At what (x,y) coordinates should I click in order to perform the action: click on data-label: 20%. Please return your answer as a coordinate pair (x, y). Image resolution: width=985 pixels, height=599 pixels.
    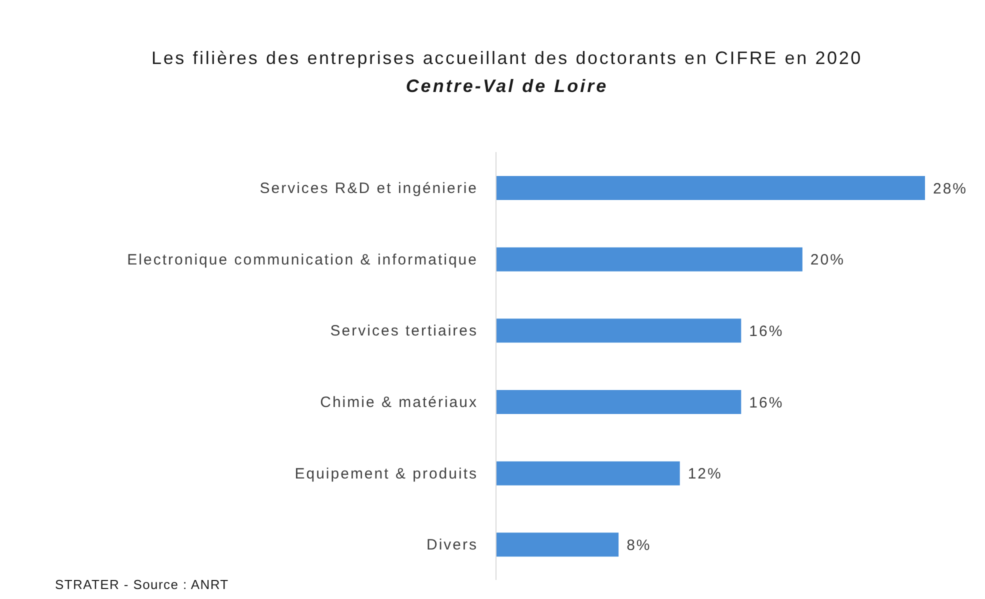
    Looking at the image, I should click on (827, 260).